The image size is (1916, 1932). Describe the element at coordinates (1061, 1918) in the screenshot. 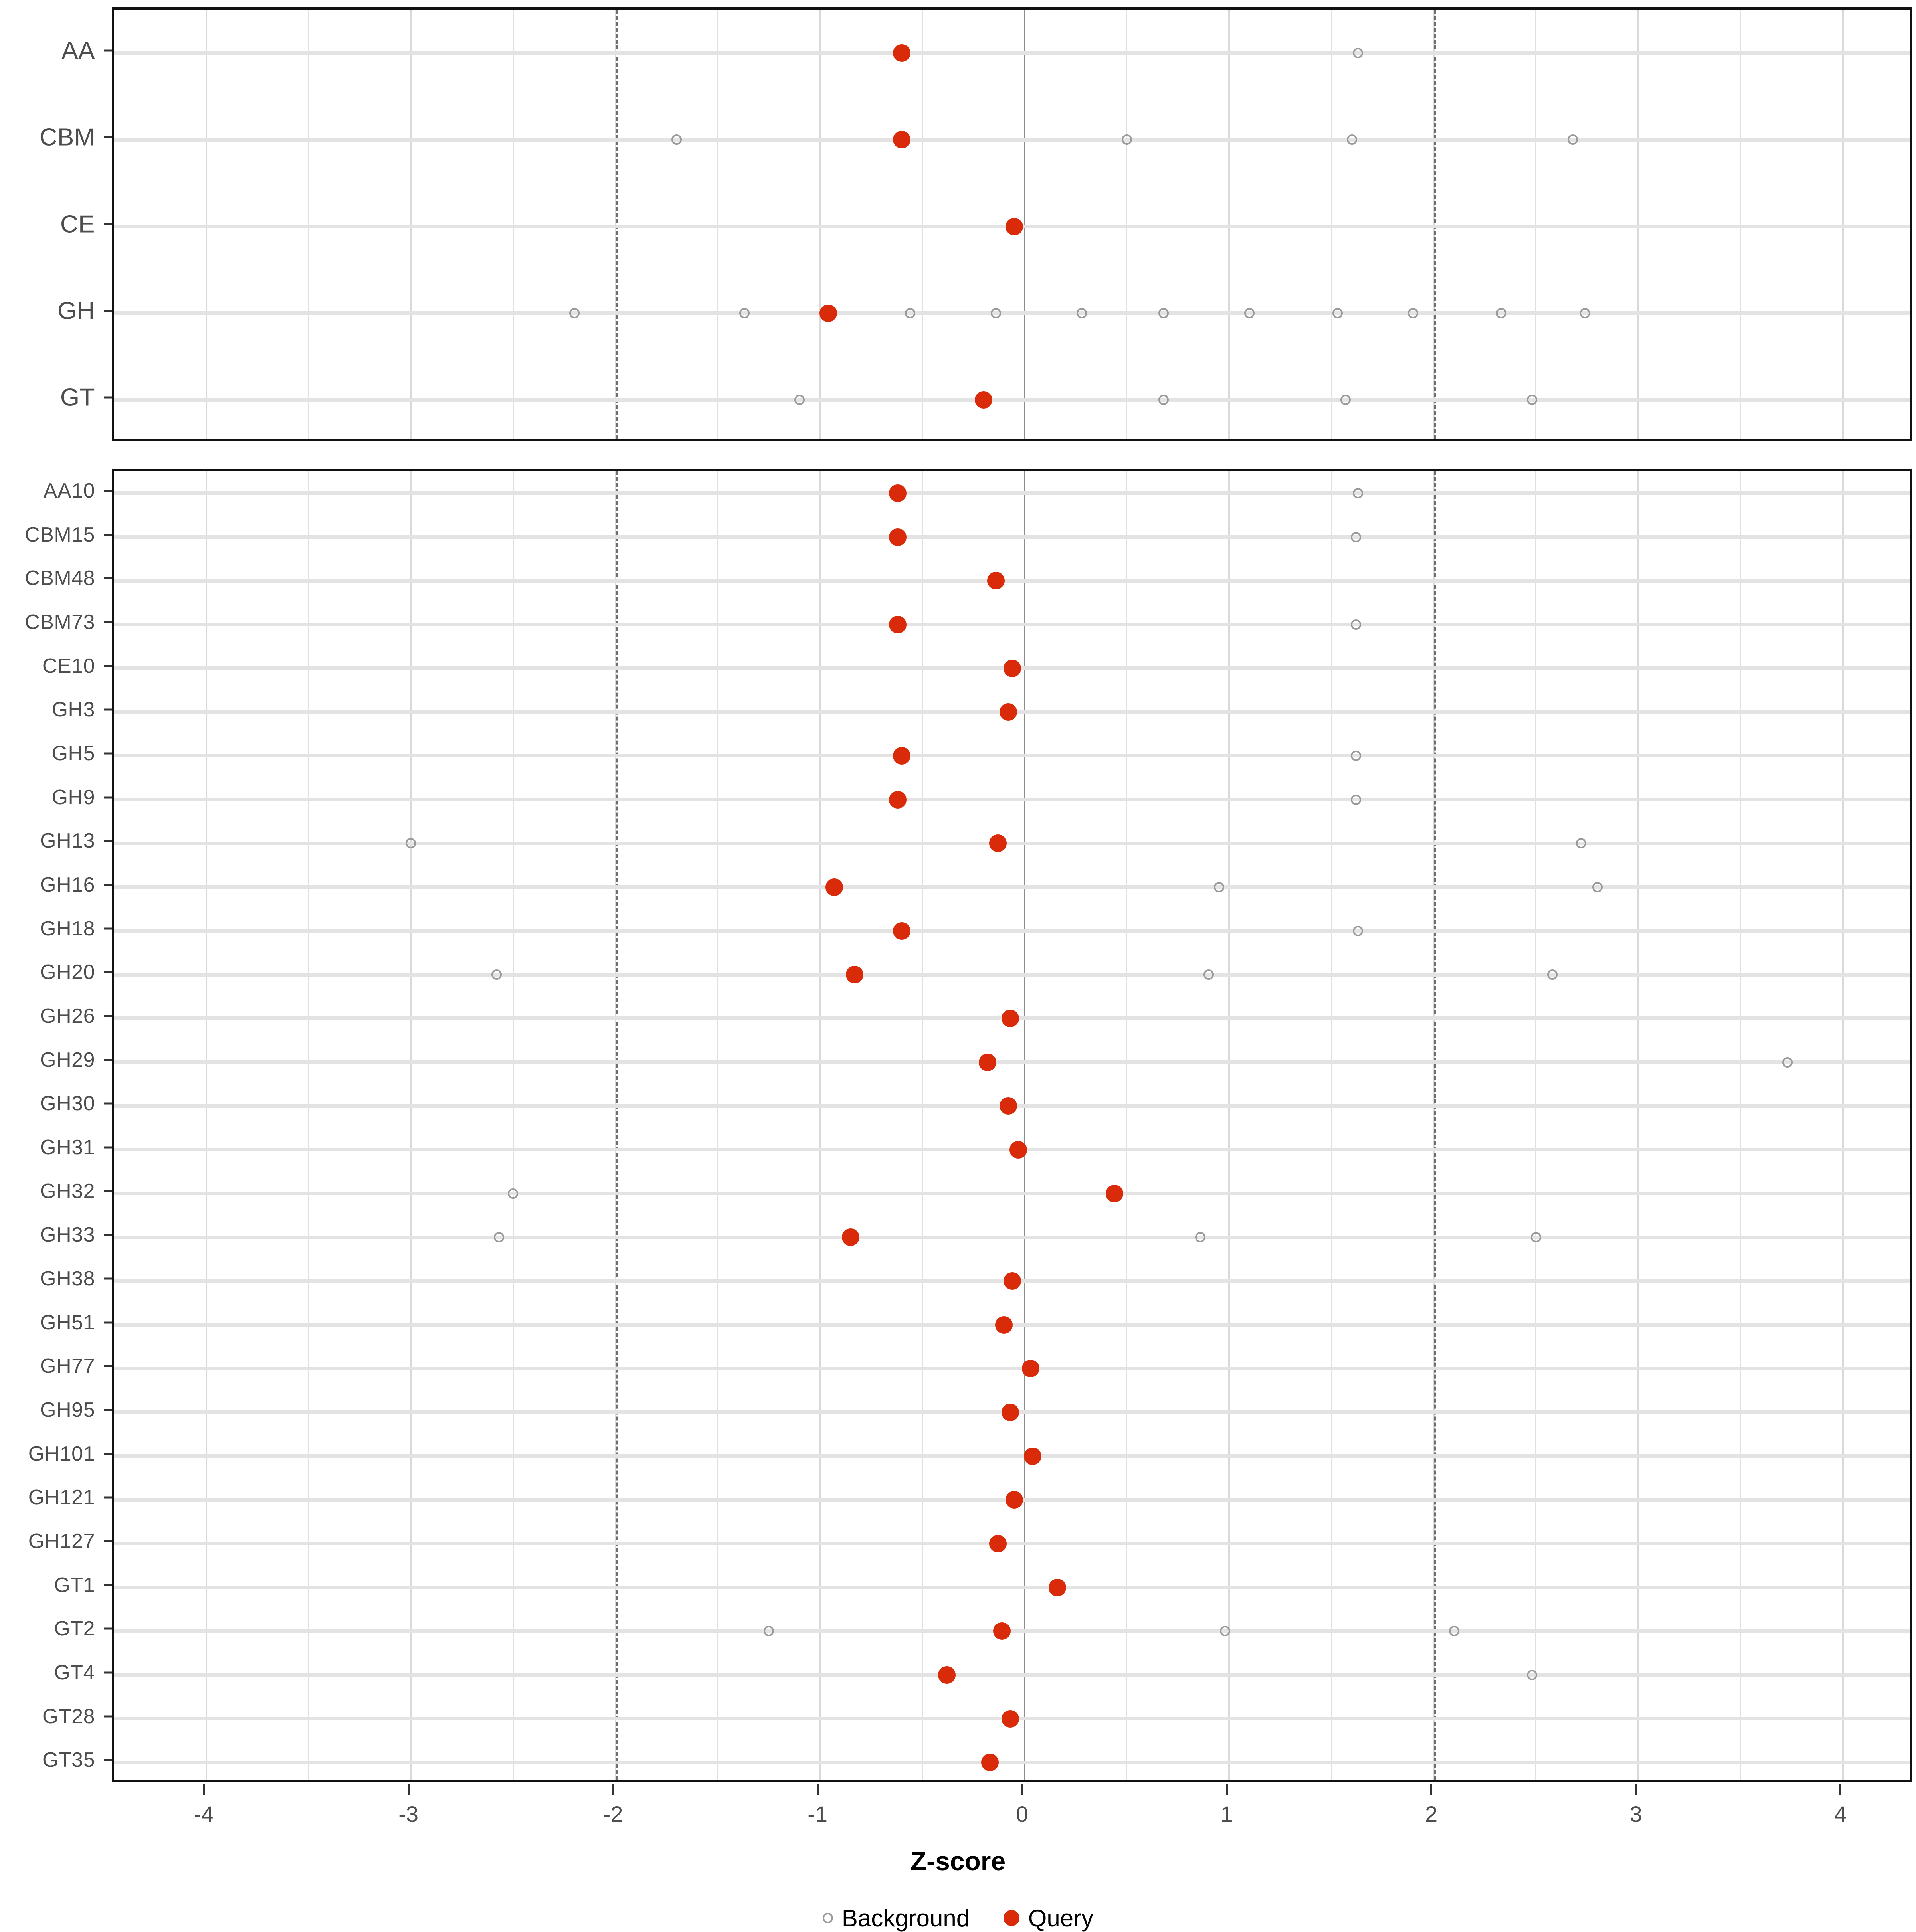

I see `legend-label-query: Query` at that location.